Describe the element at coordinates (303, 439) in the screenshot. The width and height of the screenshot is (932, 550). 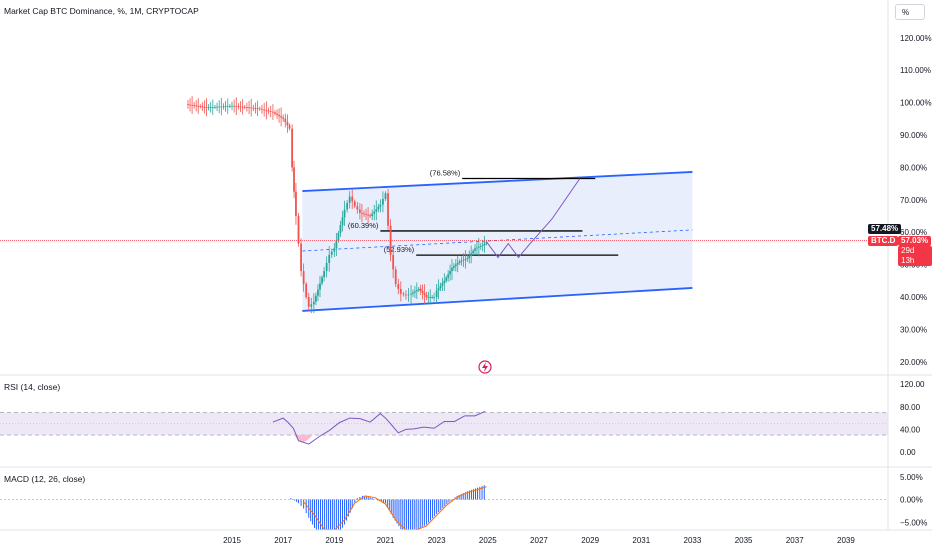
I see `rsi-oversold-fill` at that location.